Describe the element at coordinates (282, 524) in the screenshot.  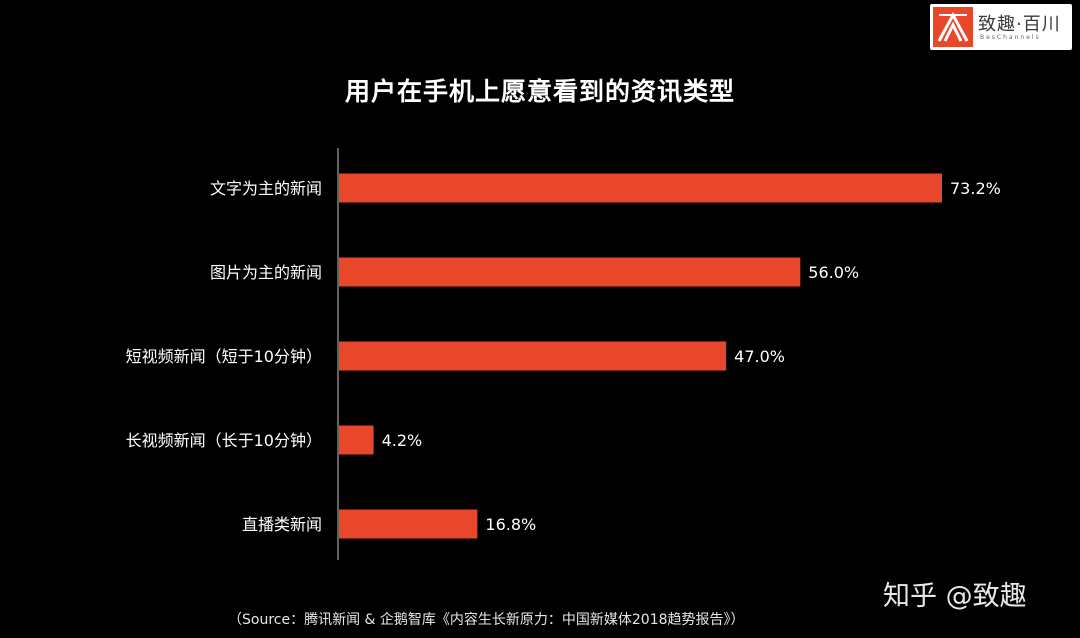
I see `category-label-4: 直播类新闻` at that location.